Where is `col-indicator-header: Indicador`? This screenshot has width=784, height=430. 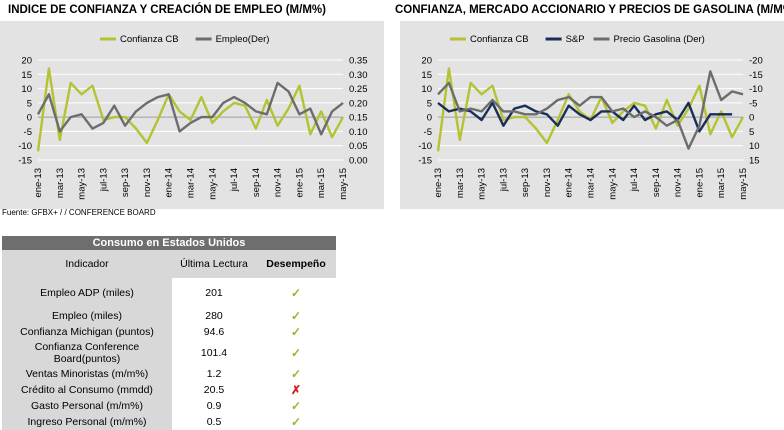 col-indicator-header: Indicador is located at coordinates (87, 264).